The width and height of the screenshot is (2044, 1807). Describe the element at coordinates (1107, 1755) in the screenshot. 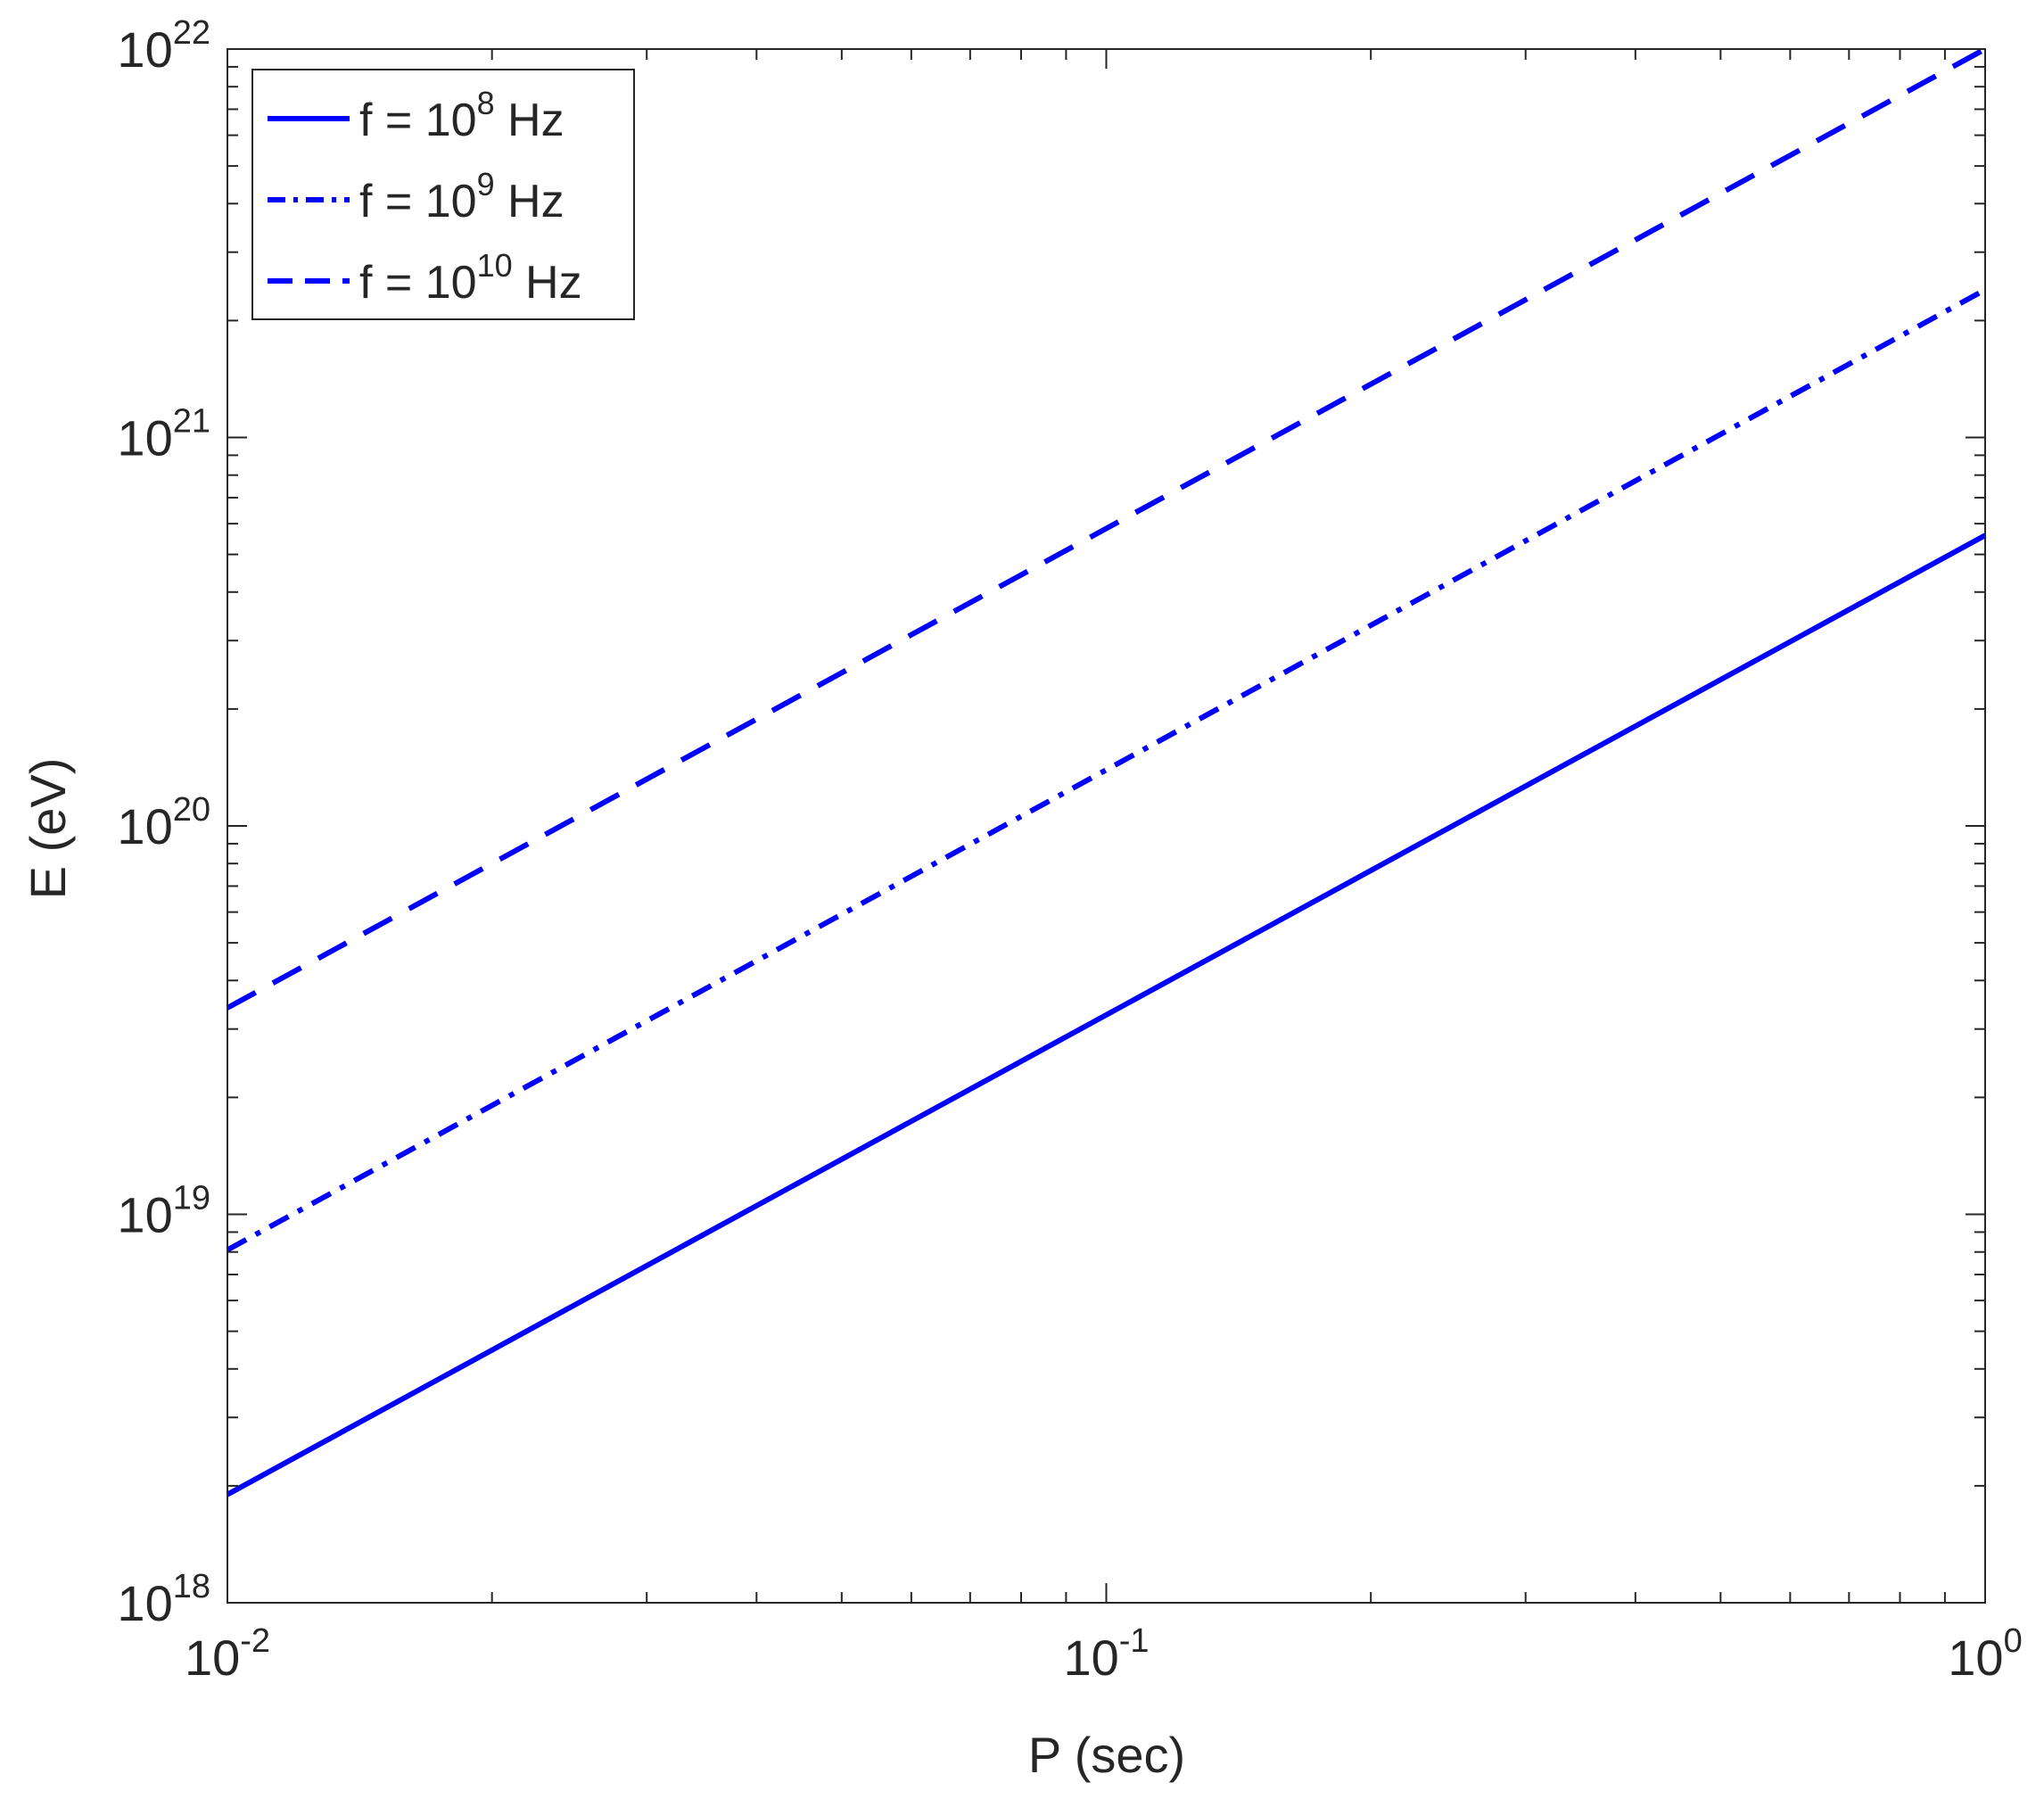

I see `x-axis-label: P (sec)` at that location.